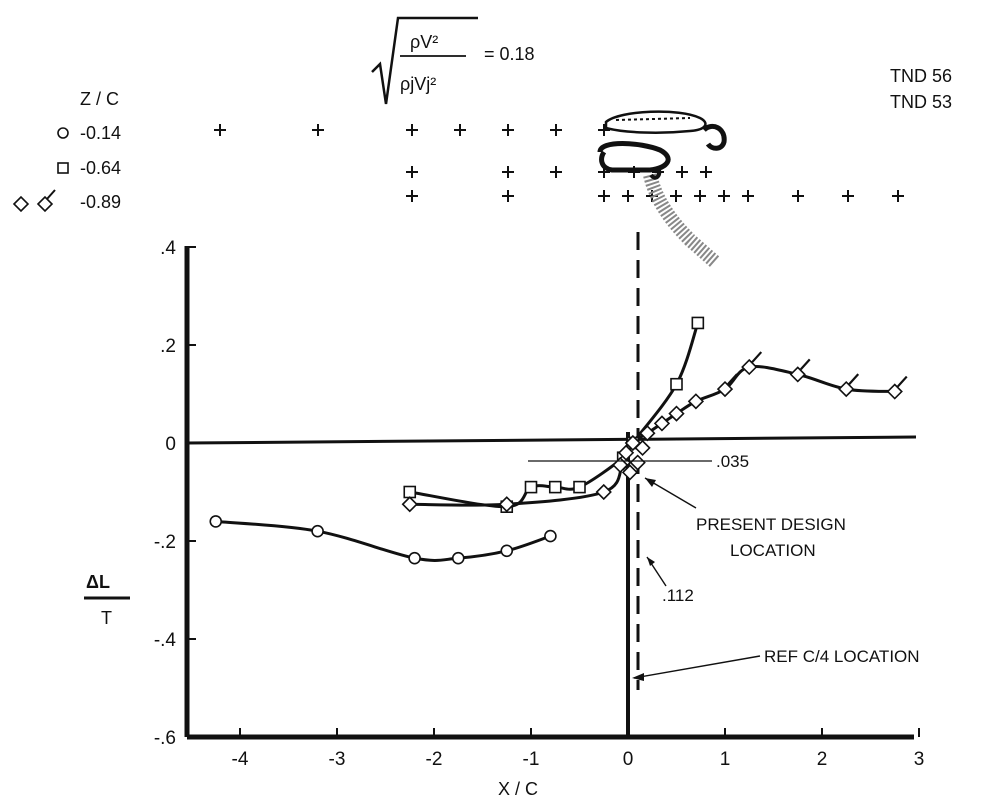 The height and width of the screenshot is (807, 985). What do you see at coordinates (509, 54) in the screenshot?
I see `formula-value: = 0.18` at bounding box center [509, 54].